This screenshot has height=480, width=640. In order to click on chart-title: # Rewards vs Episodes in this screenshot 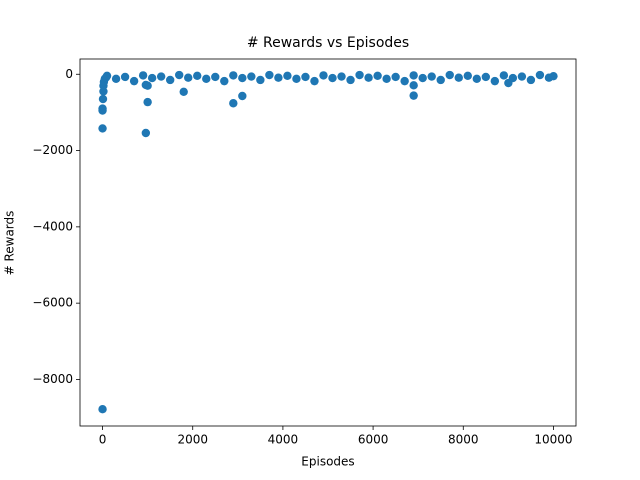, I will do `click(328, 43)`.